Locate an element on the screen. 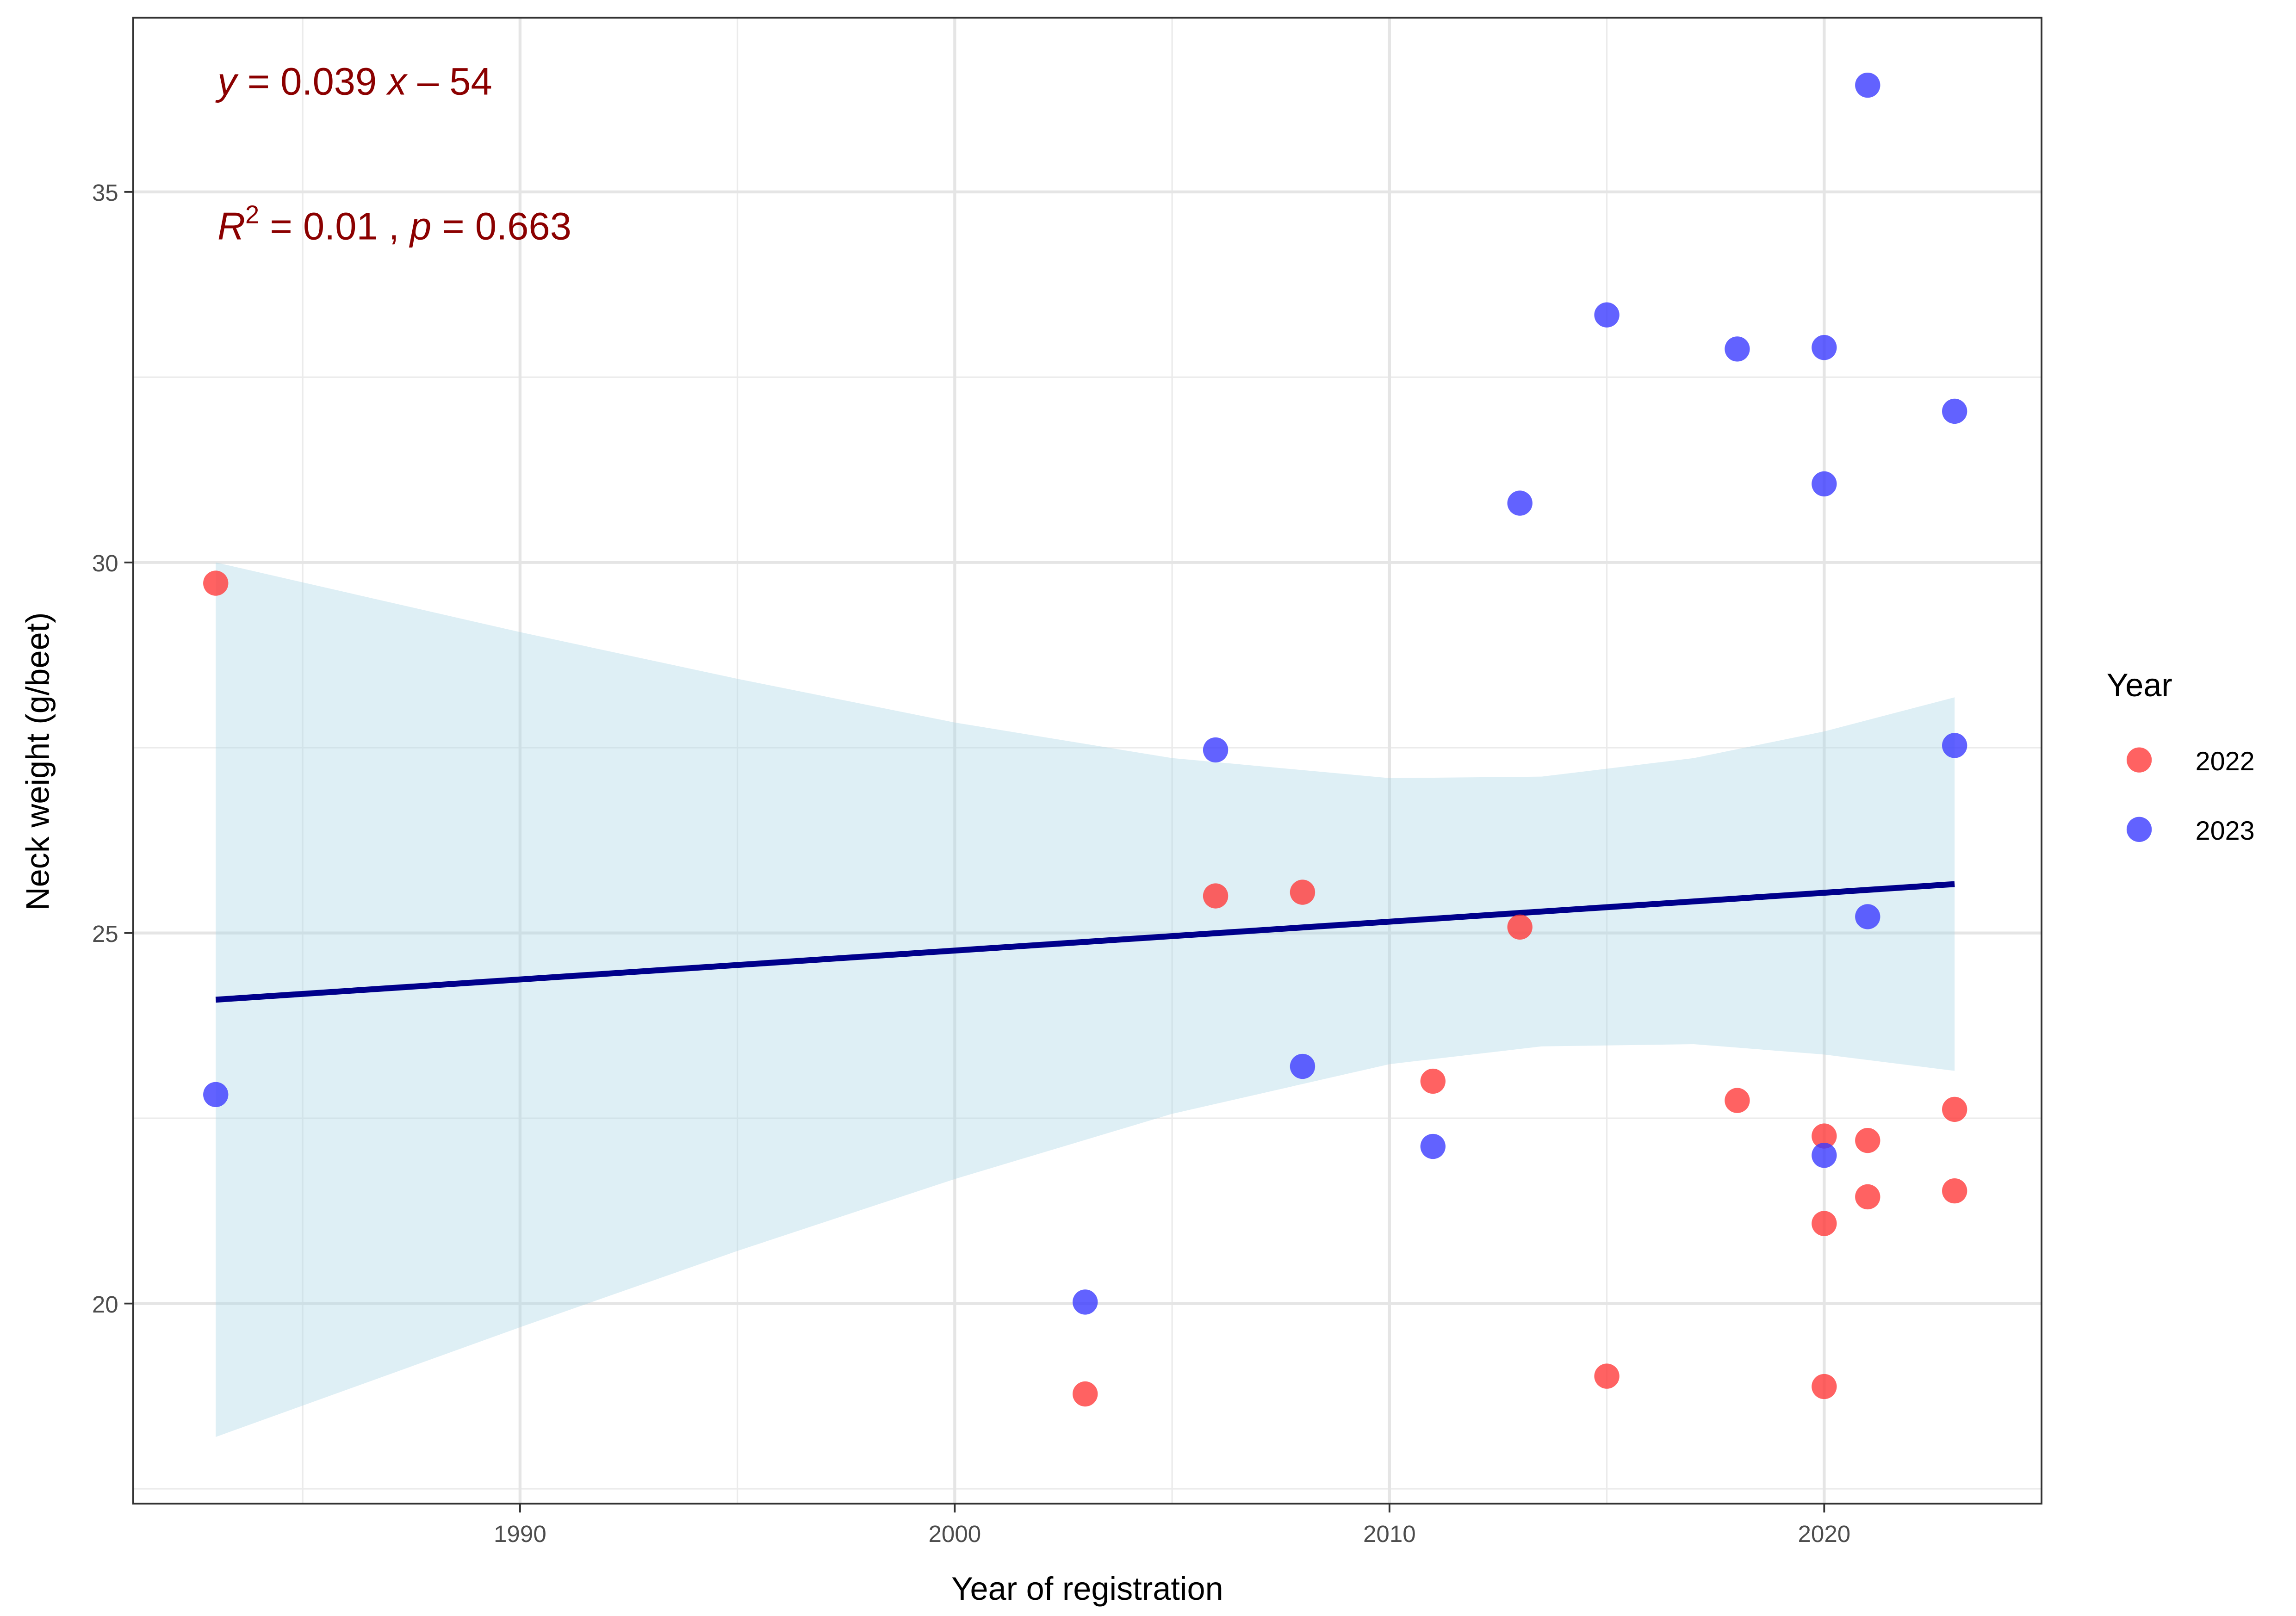 The image size is (2296, 1616). y-tick-label: 35 is located at coordinates (105, 193).